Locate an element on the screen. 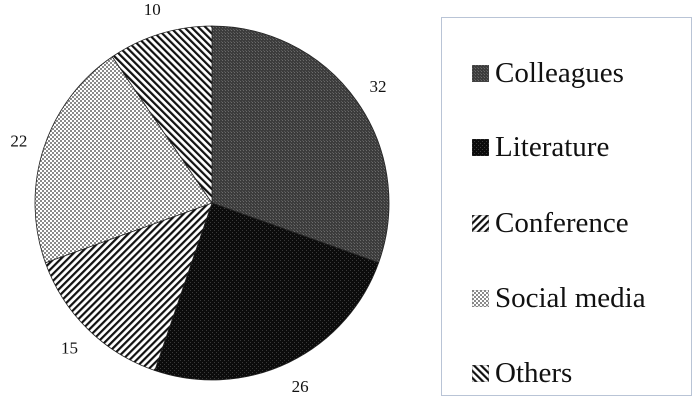  pie-slice-conference is located at coordinates (128, 287).